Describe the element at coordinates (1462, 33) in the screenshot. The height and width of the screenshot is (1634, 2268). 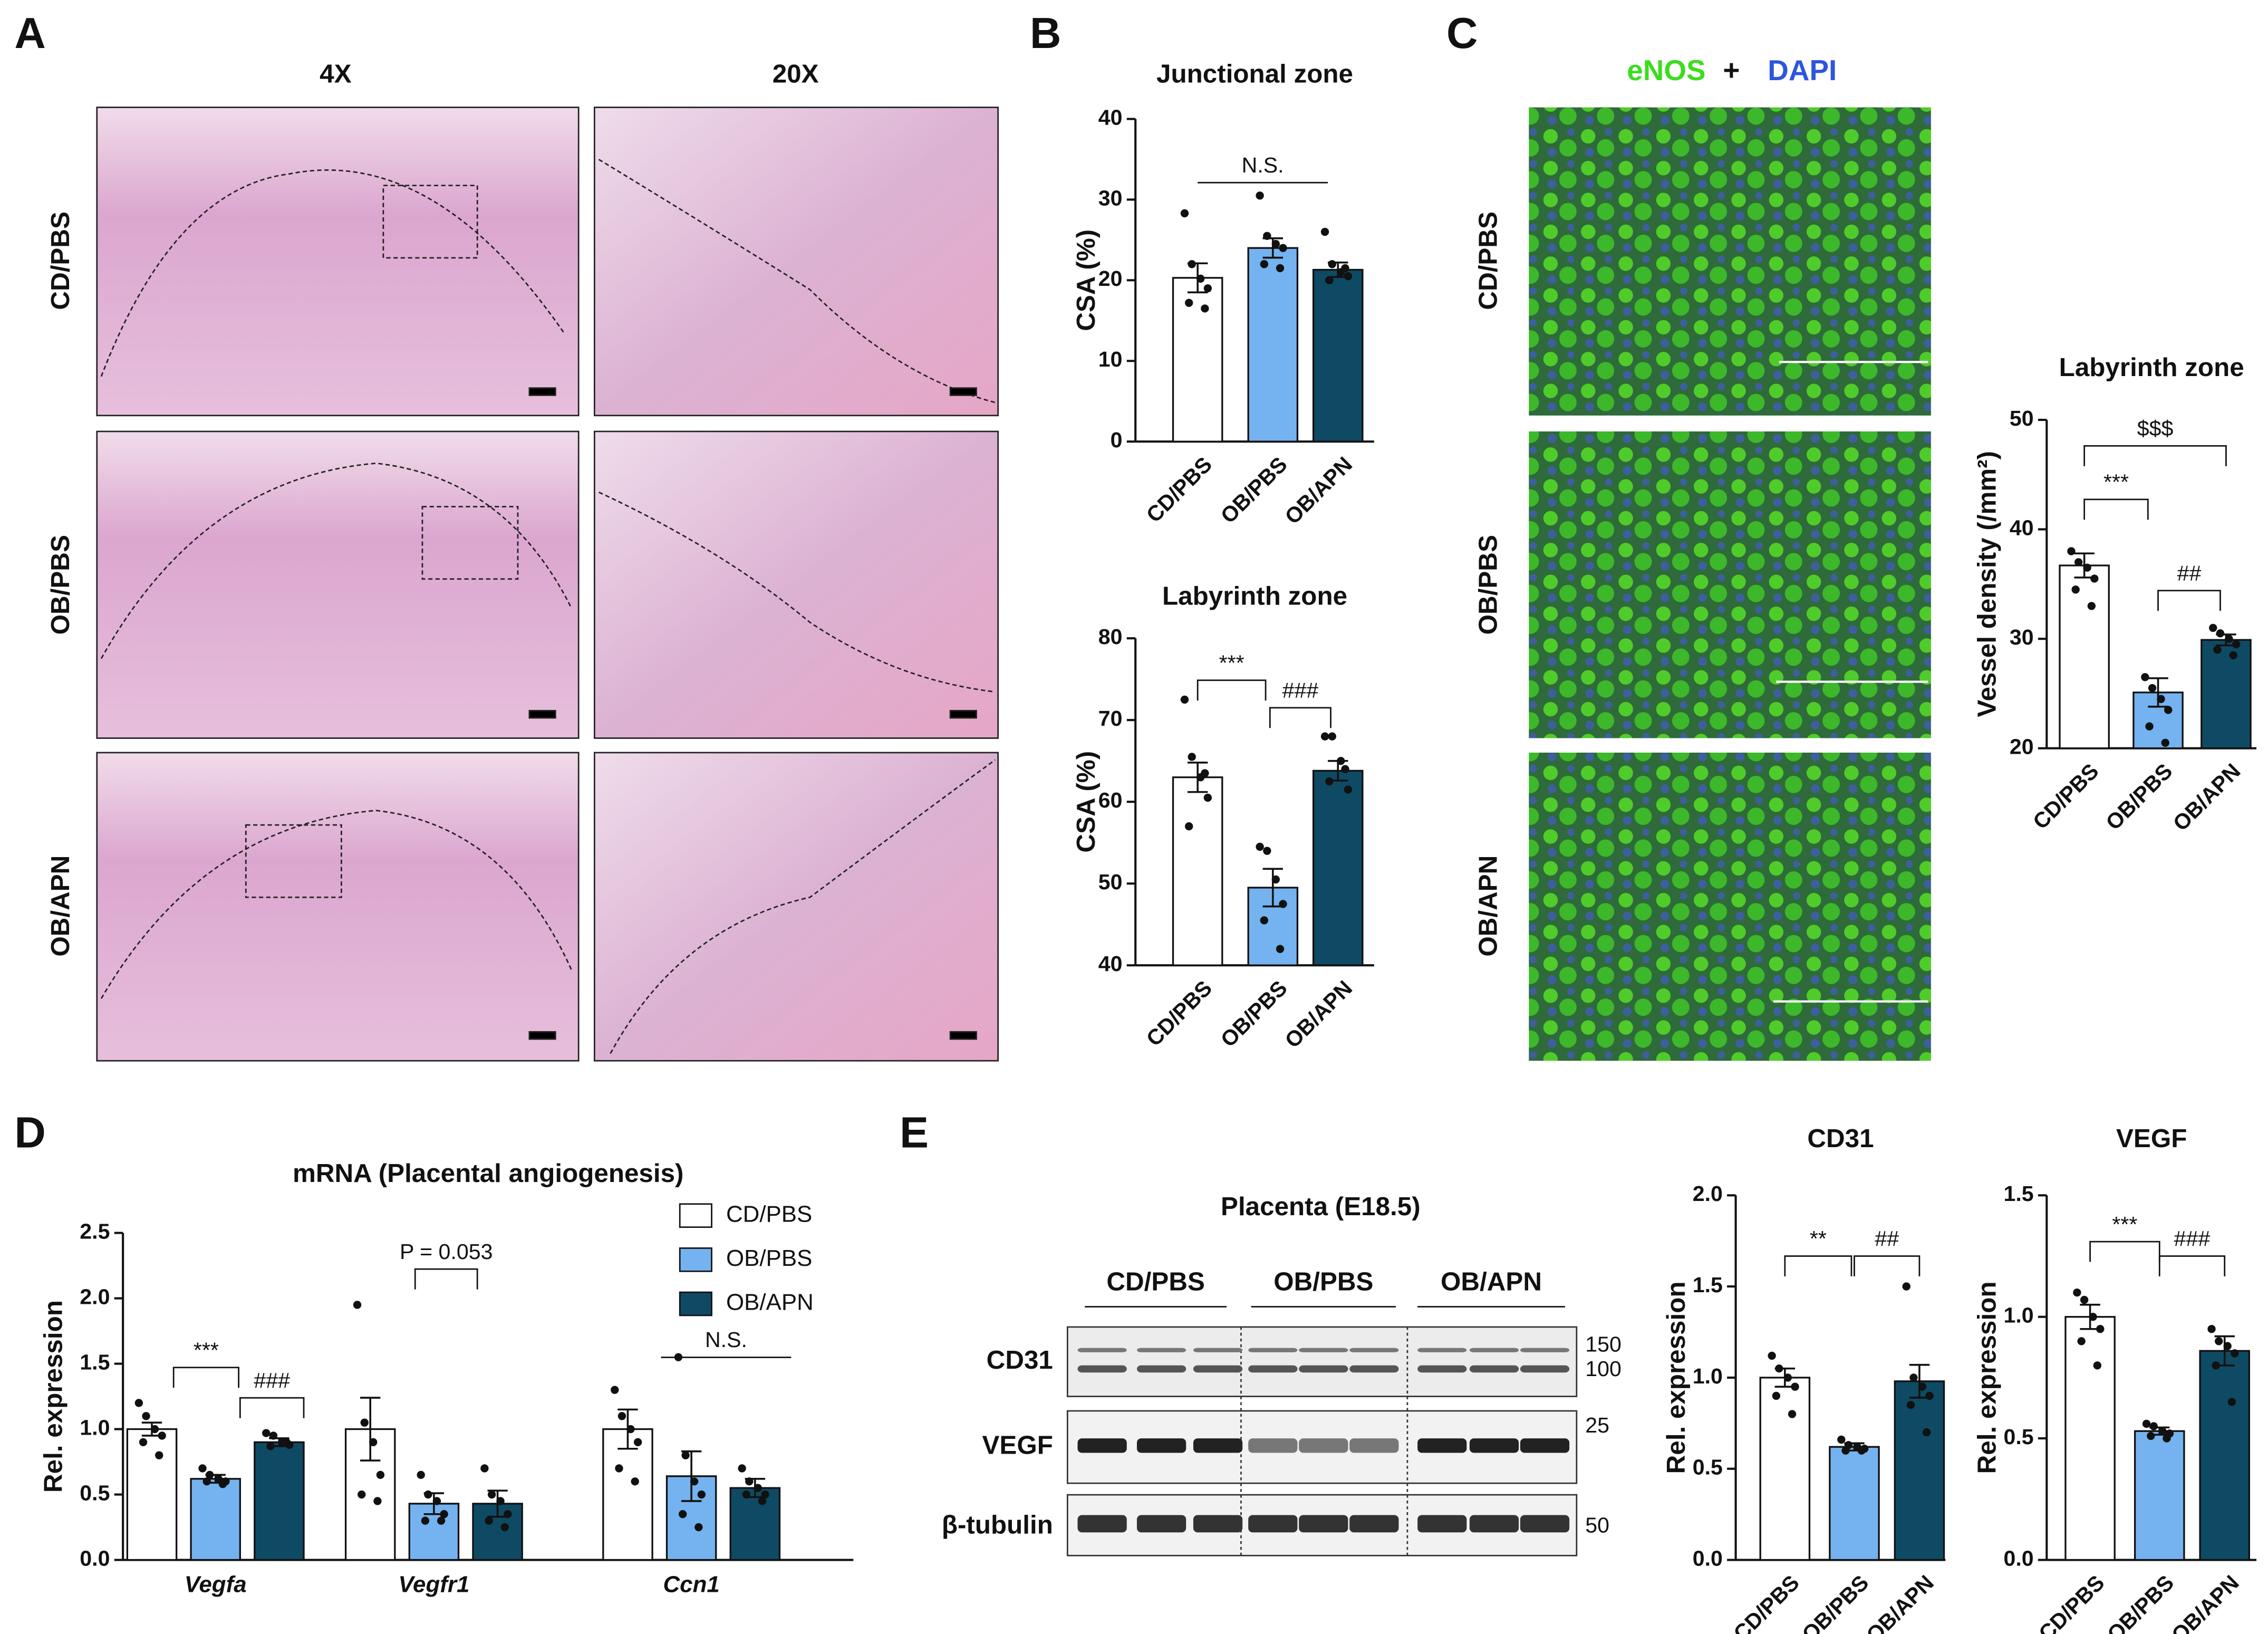
I see `panel-label: C` at that location.